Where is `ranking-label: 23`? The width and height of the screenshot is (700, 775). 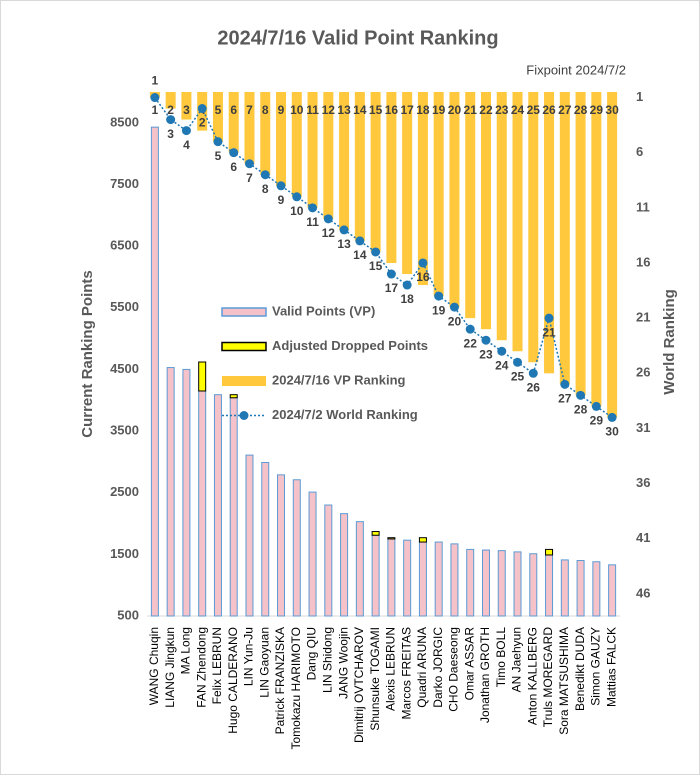
ranking-label: 23 is located at coordinates (486, 354).